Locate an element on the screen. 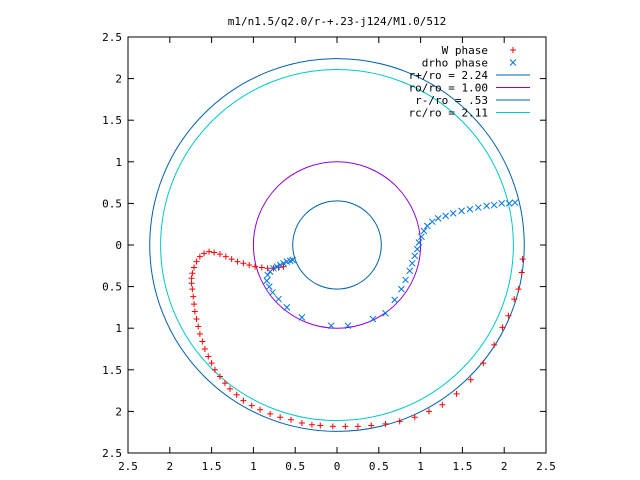 The image size is (640, 480). legend-cross-sample is located at coordinates (513, 62).